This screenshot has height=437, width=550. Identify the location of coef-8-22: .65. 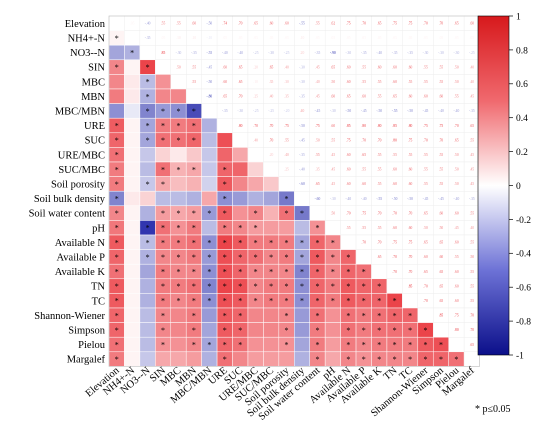
(456, 140).